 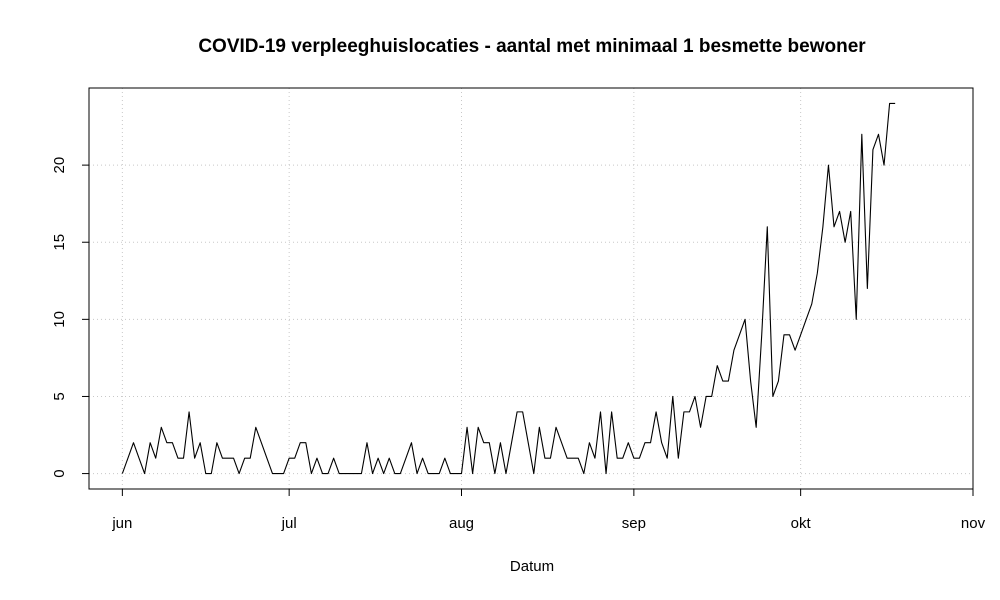 I want to click on x-axis-label: Datum, so click(x=532, y=566).